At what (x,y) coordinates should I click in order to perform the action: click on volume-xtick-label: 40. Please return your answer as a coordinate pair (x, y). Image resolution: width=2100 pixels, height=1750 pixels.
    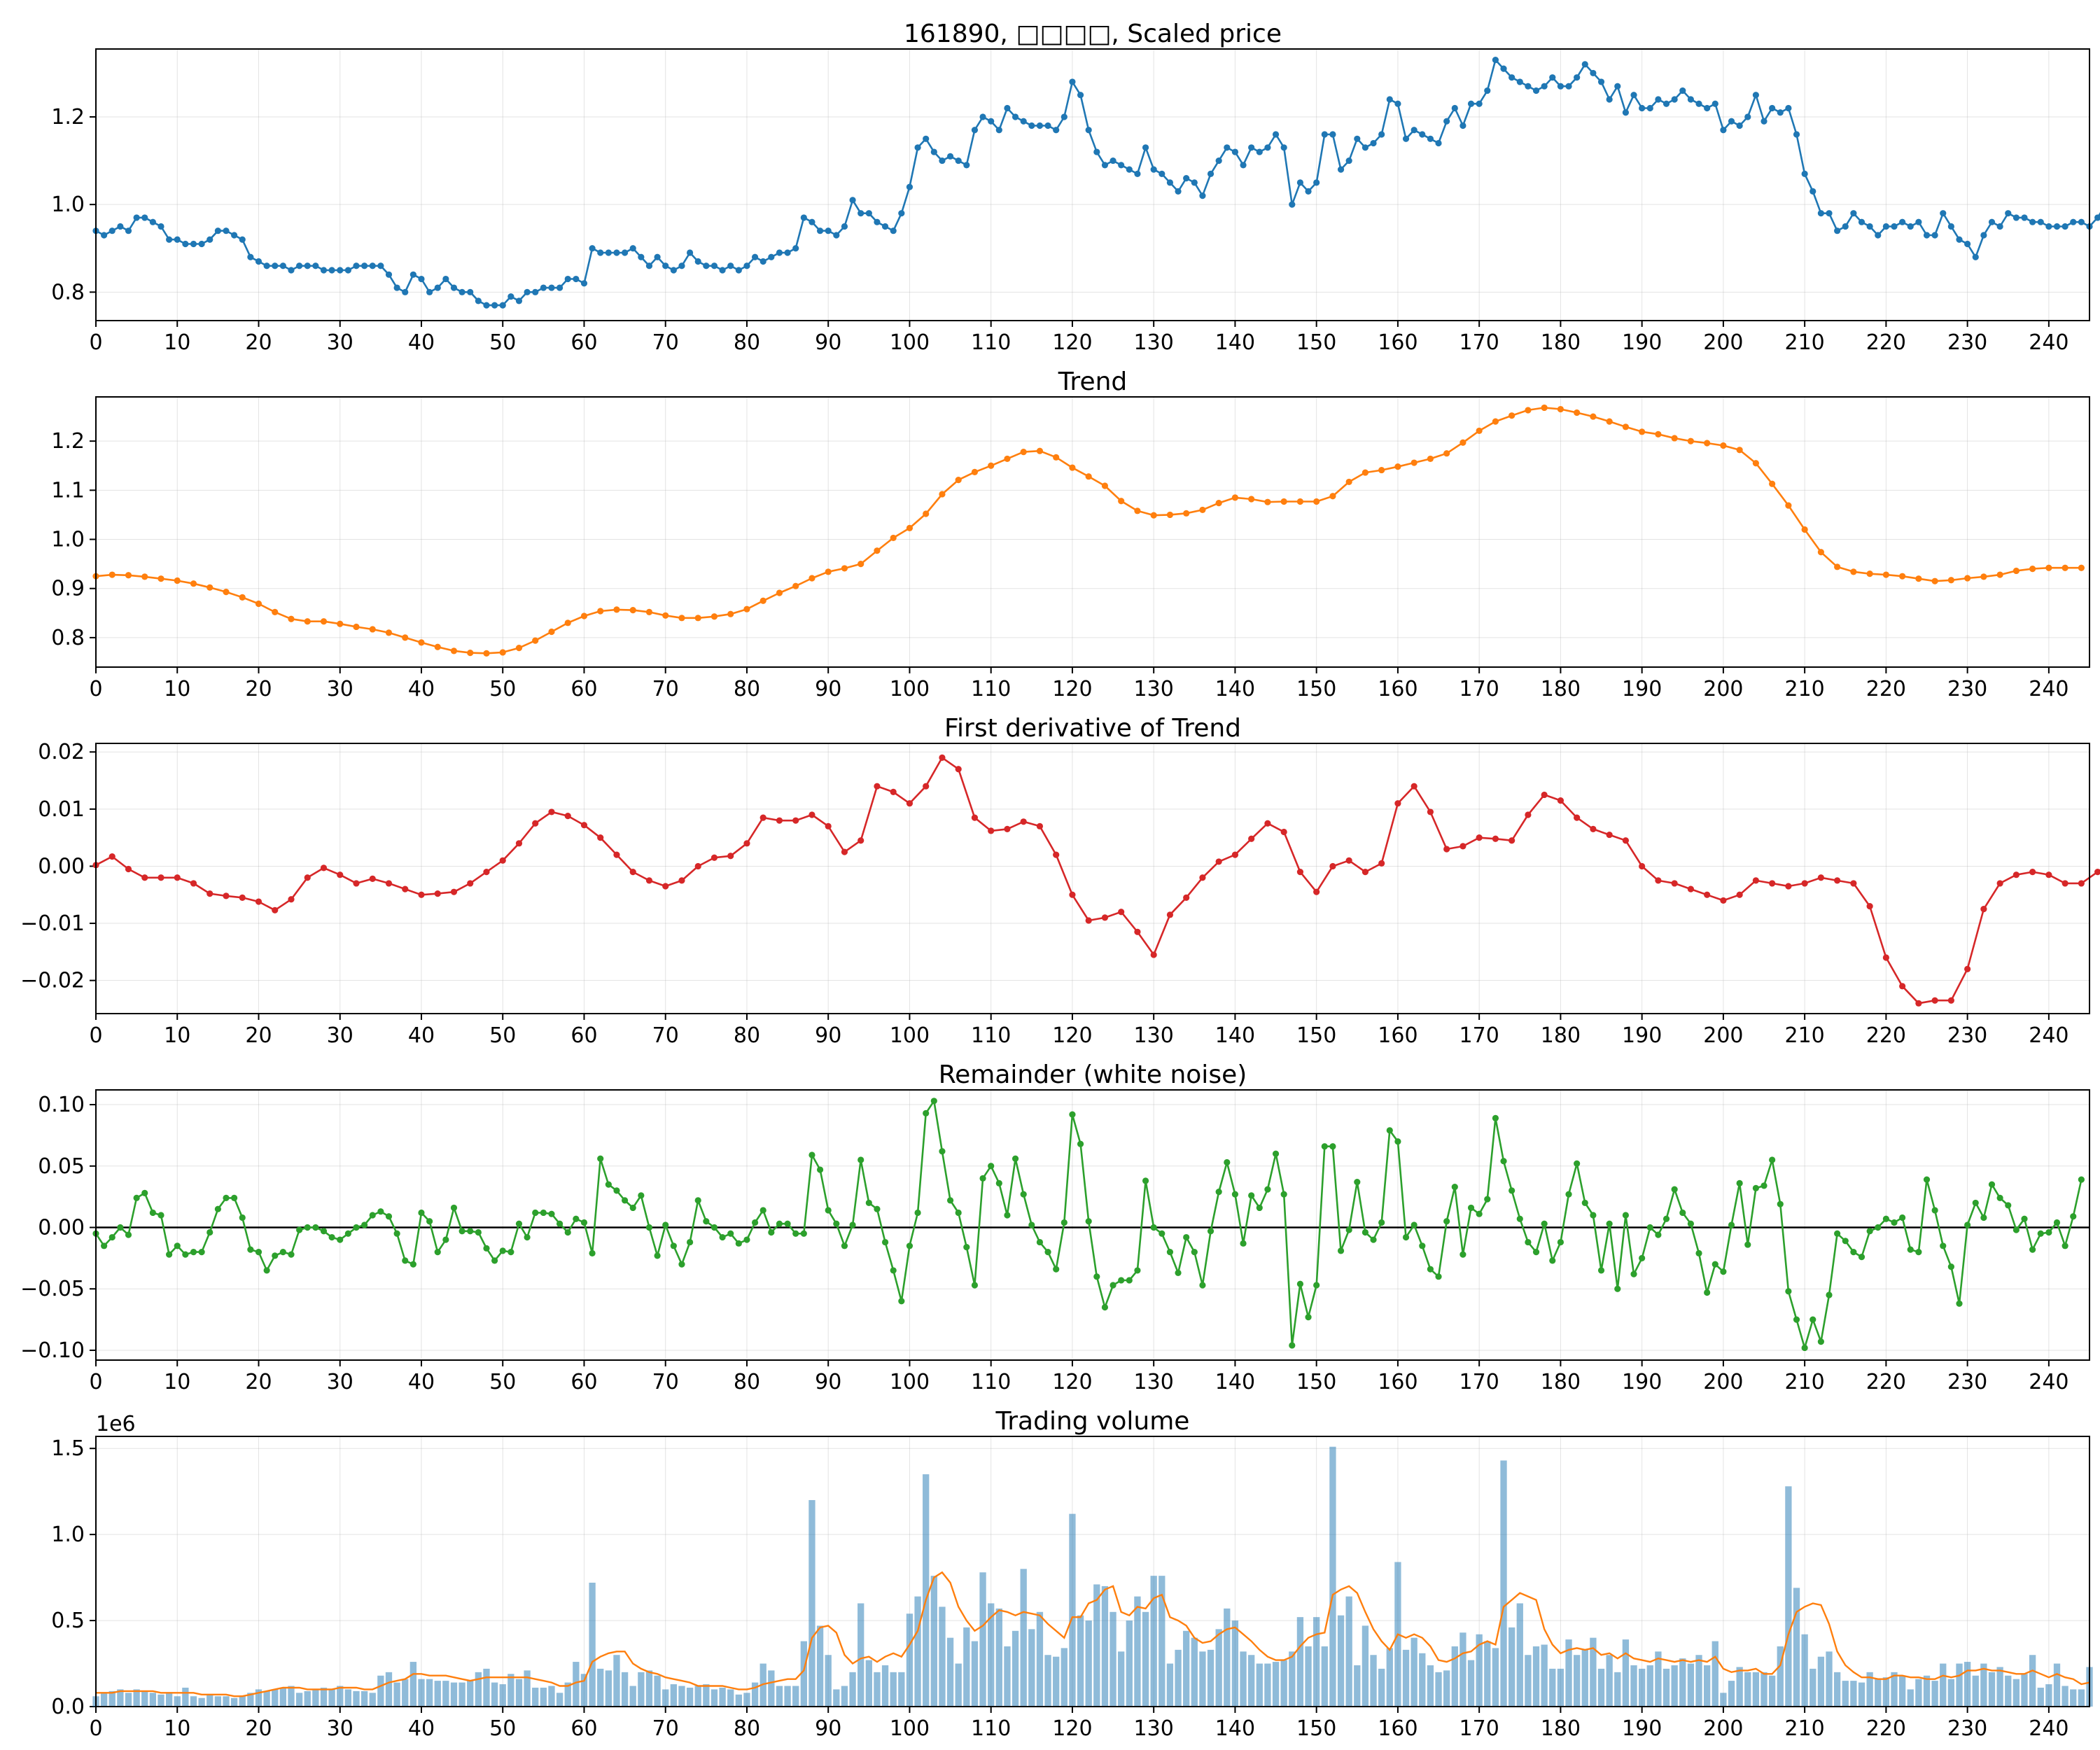
    Looking at the image, I should click on (421, 1728).